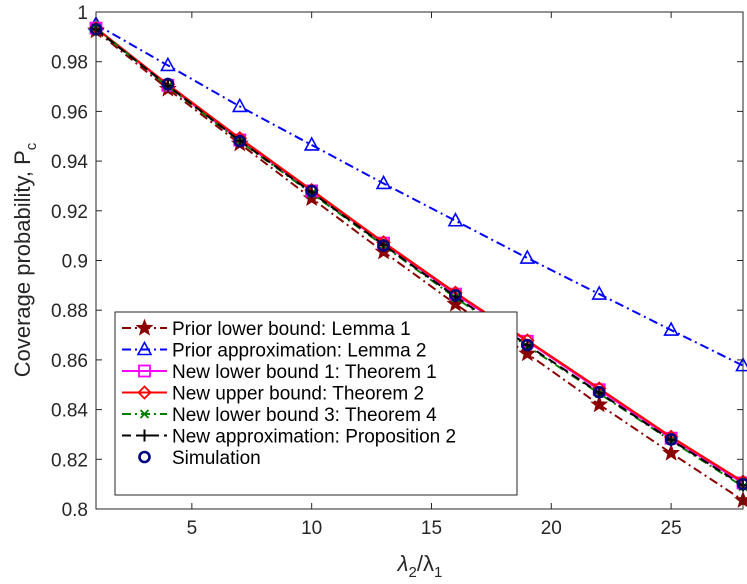  What do you see at coordinates (403, 563) in the screenshot?
I see `x-label-lambda: λ` at bounding box center [403, 563].